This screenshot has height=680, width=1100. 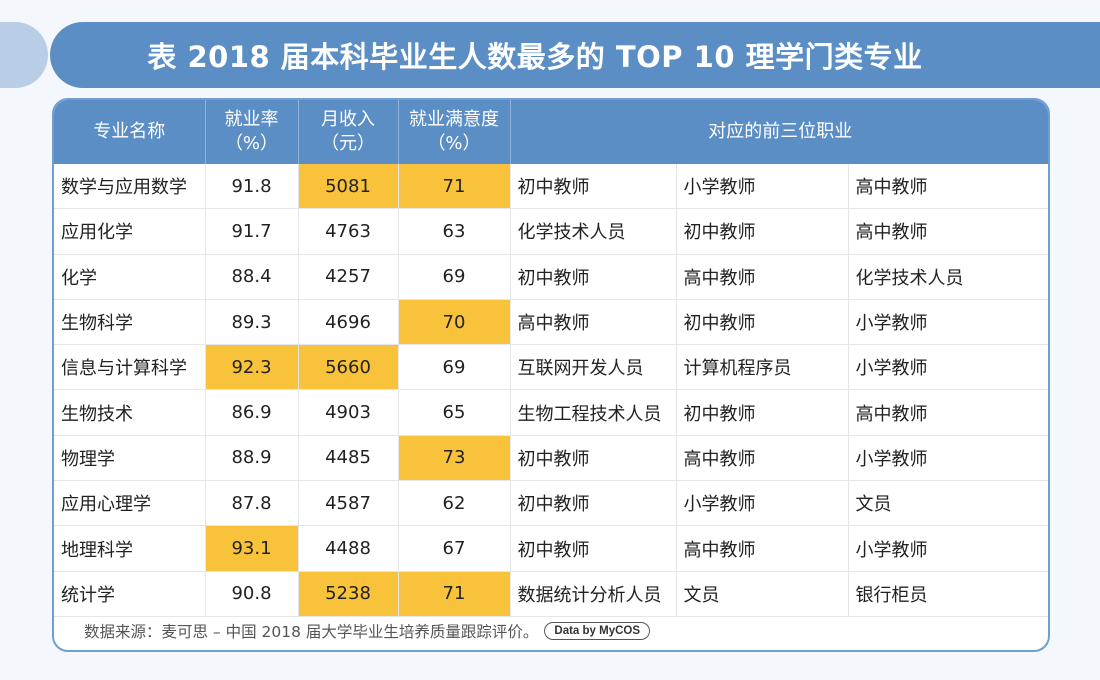 What do you see at coordinates (454, 231) in the screenshot?
I see `cell-satisfaction: 63` at bounding box center [454, 231].